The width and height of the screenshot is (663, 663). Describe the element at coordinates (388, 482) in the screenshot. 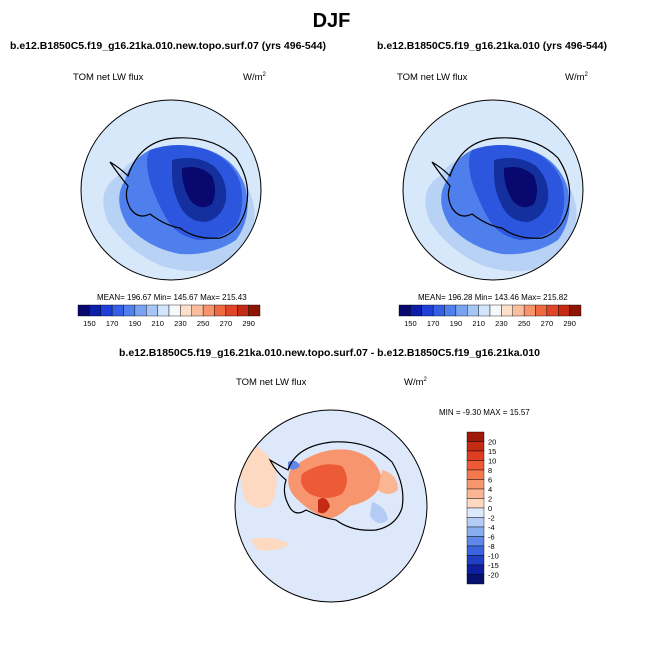

I see `diff-field-pos-east` at that location.